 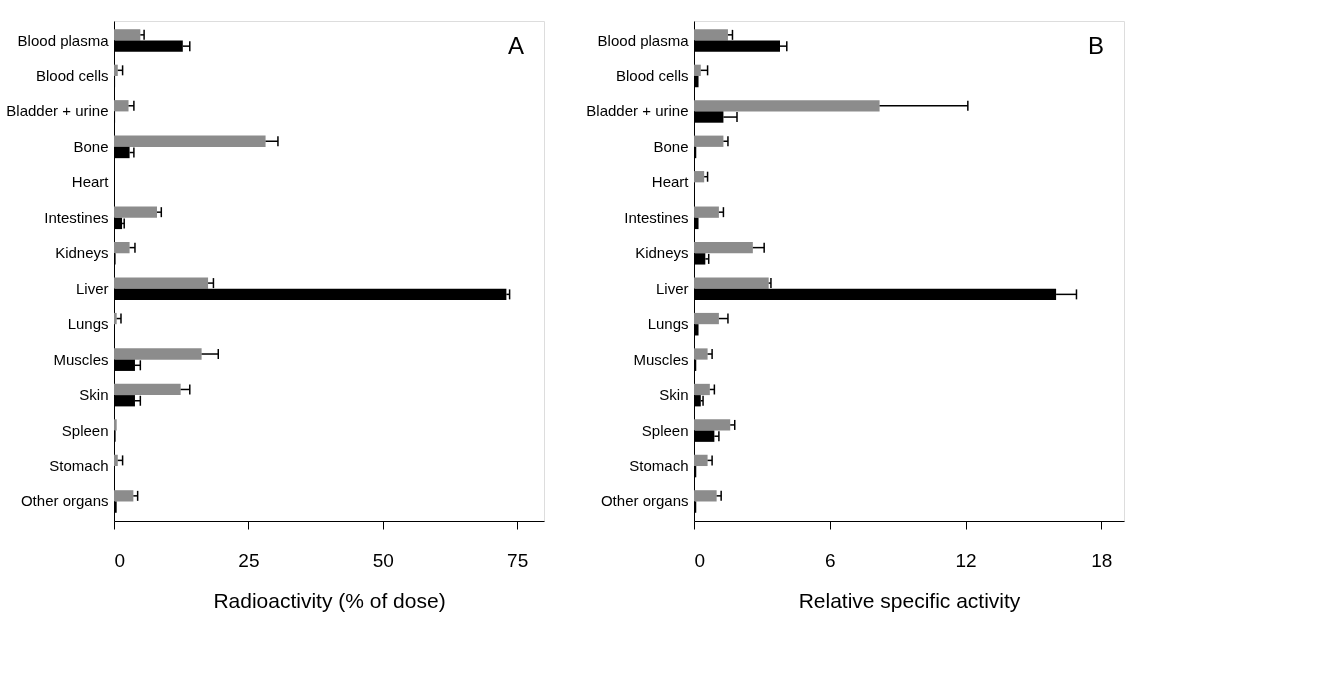 I want to click on x-tick-label: 25, so click(x=249, y=560).